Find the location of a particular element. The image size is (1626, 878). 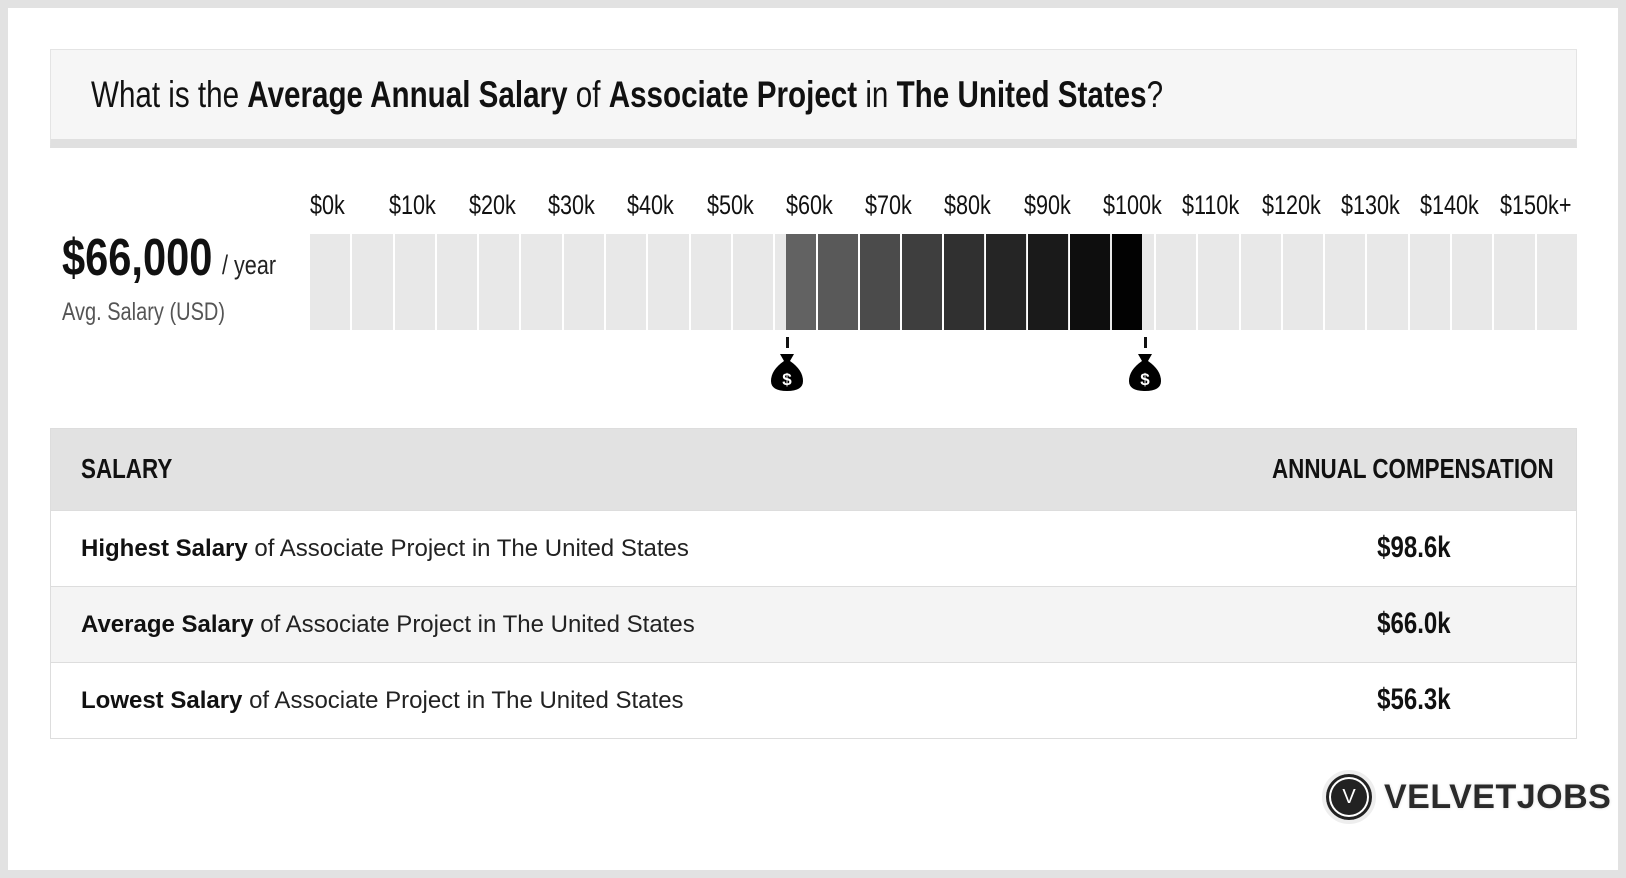

low-marker: $ is located at coordinates (787, 367).